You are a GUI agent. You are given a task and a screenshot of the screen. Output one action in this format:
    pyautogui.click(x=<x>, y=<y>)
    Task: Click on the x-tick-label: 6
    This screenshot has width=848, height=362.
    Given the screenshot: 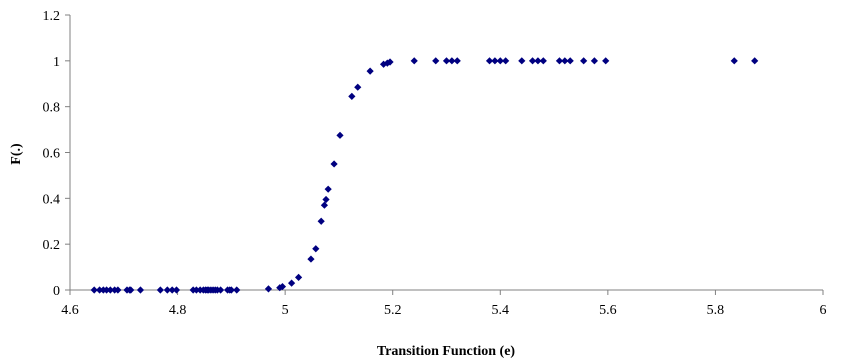 What is the action you would take?
    pyautogui.click(x=823, y=310)
    